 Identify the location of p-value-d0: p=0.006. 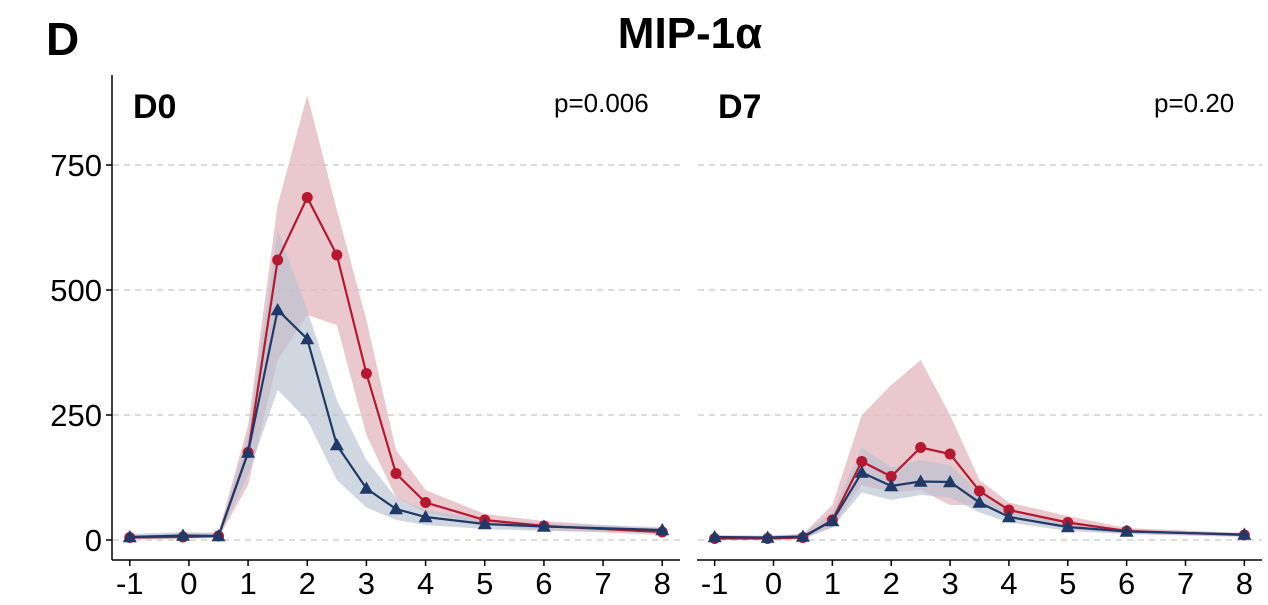
(601, 103).